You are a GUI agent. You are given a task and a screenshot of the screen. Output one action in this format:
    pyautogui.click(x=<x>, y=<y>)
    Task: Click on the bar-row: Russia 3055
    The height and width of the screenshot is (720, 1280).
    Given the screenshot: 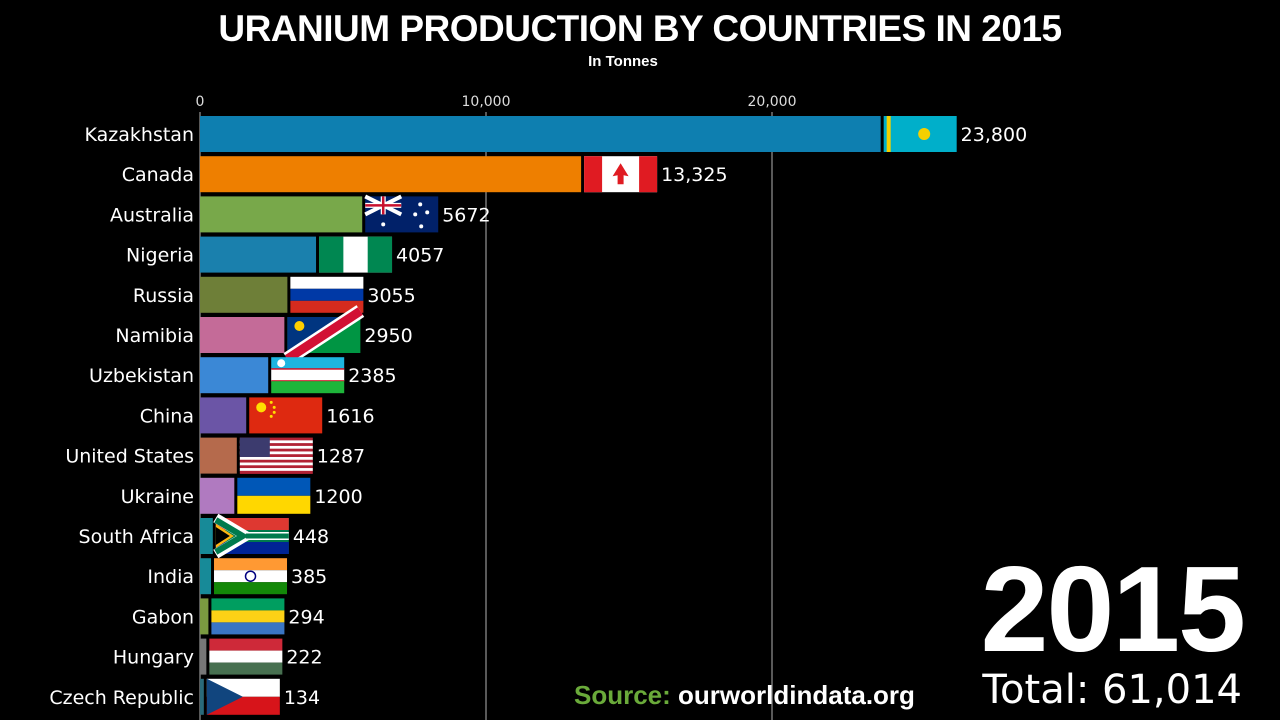 What is the action you would take?
    pyautogui.click(x=274, y=294)
    